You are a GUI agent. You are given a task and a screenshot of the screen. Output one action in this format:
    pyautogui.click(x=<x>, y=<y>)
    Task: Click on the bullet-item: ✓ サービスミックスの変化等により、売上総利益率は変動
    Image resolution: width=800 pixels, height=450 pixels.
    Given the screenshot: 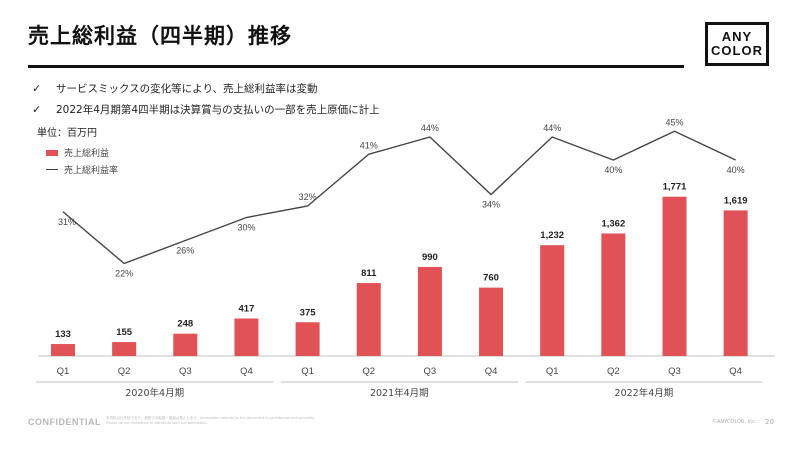 What is the action you would take?
    pyautogui.click(x=206, y=88)
    